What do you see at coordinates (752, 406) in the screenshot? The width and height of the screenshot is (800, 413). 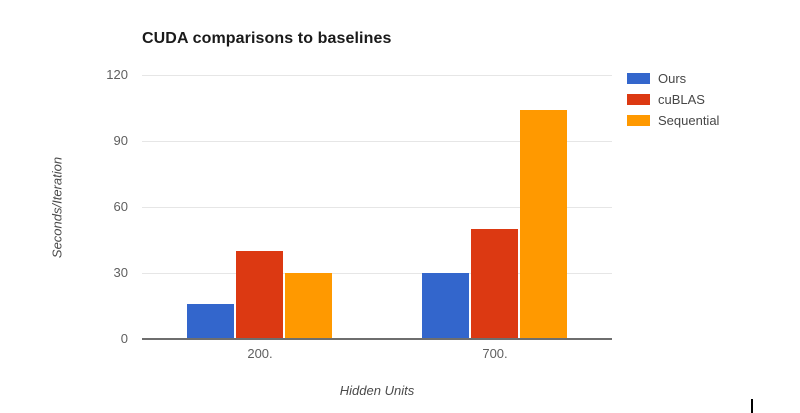 I see `text-cursor-mark` at bounding box center [752, 406].